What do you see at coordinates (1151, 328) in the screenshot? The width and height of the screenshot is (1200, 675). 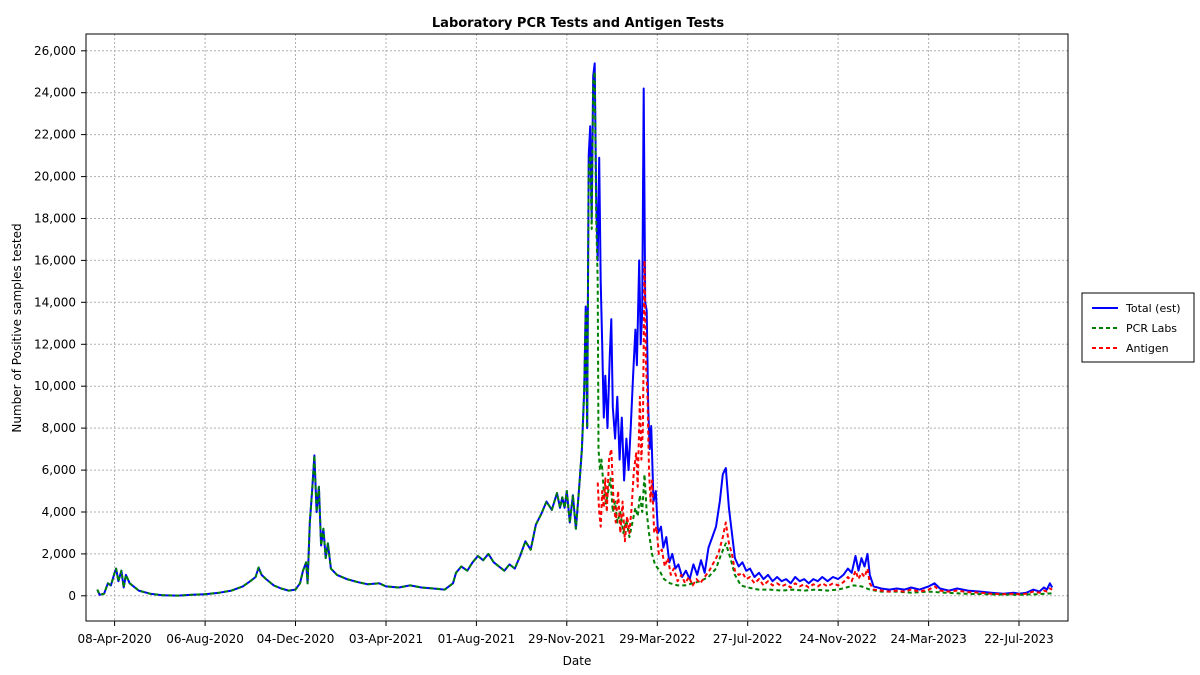 I see `legend-label-pcr: PCR Labs` at bounding box center [1151, 328].